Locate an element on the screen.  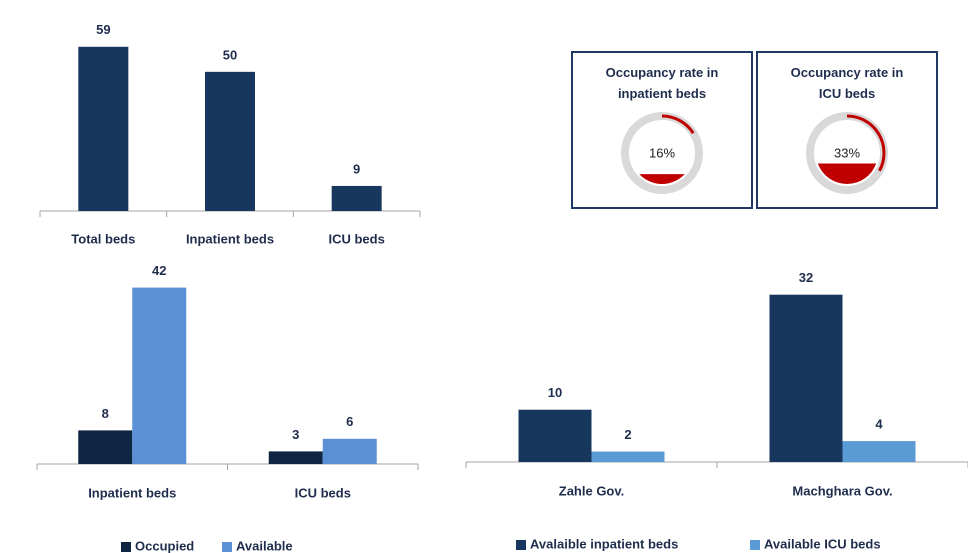
legend-label: Avalaible inpatient beds is located at coordinates (604, 543).